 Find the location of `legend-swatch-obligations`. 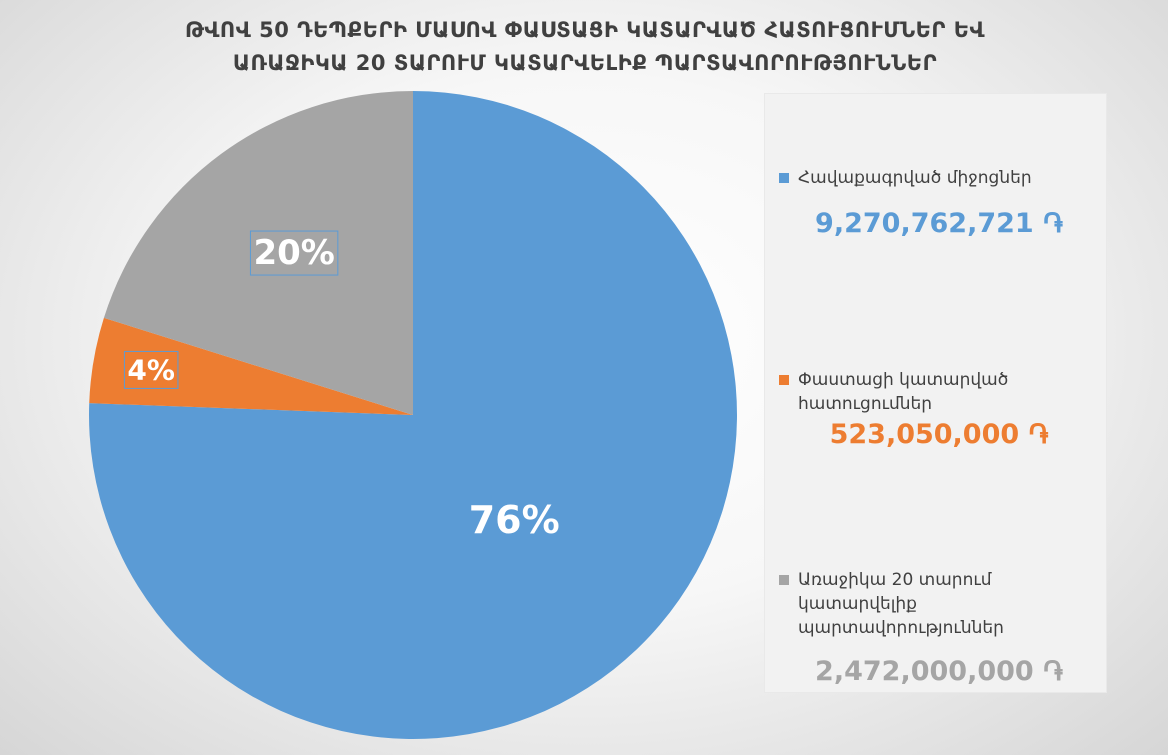

legend-swatch-obligations is located at coordinates (784, 580).